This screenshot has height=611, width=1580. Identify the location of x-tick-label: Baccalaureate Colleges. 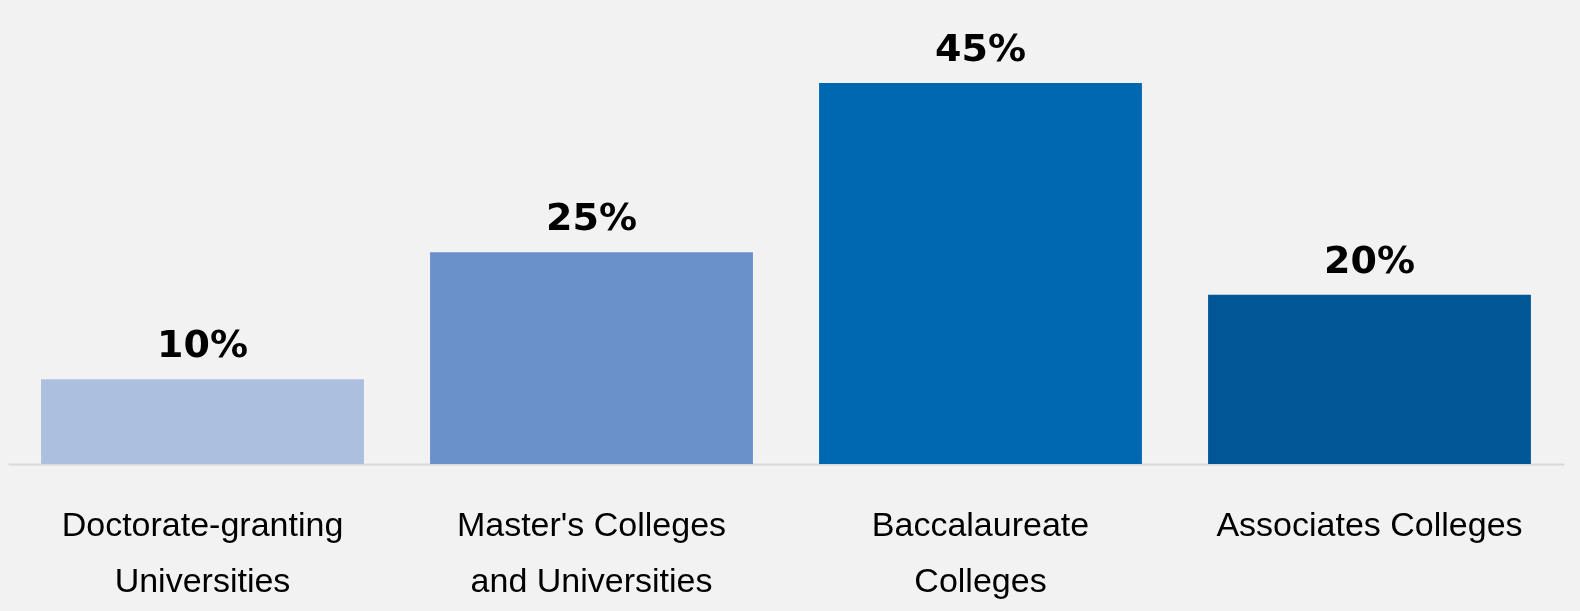
(980, 551).